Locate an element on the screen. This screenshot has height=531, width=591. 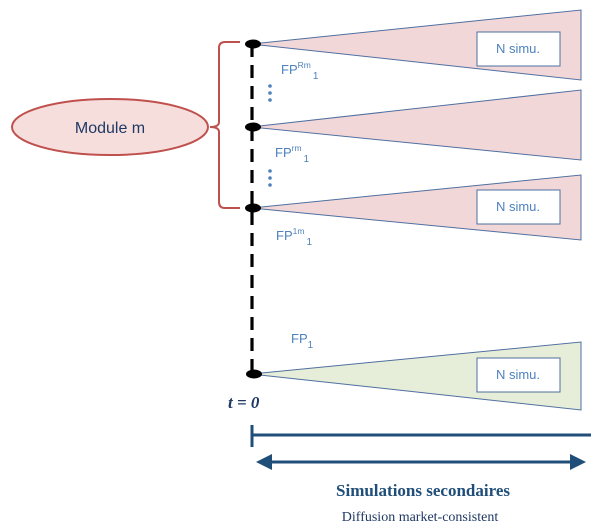
module-label: Module m is located at coordinates (110, 128).